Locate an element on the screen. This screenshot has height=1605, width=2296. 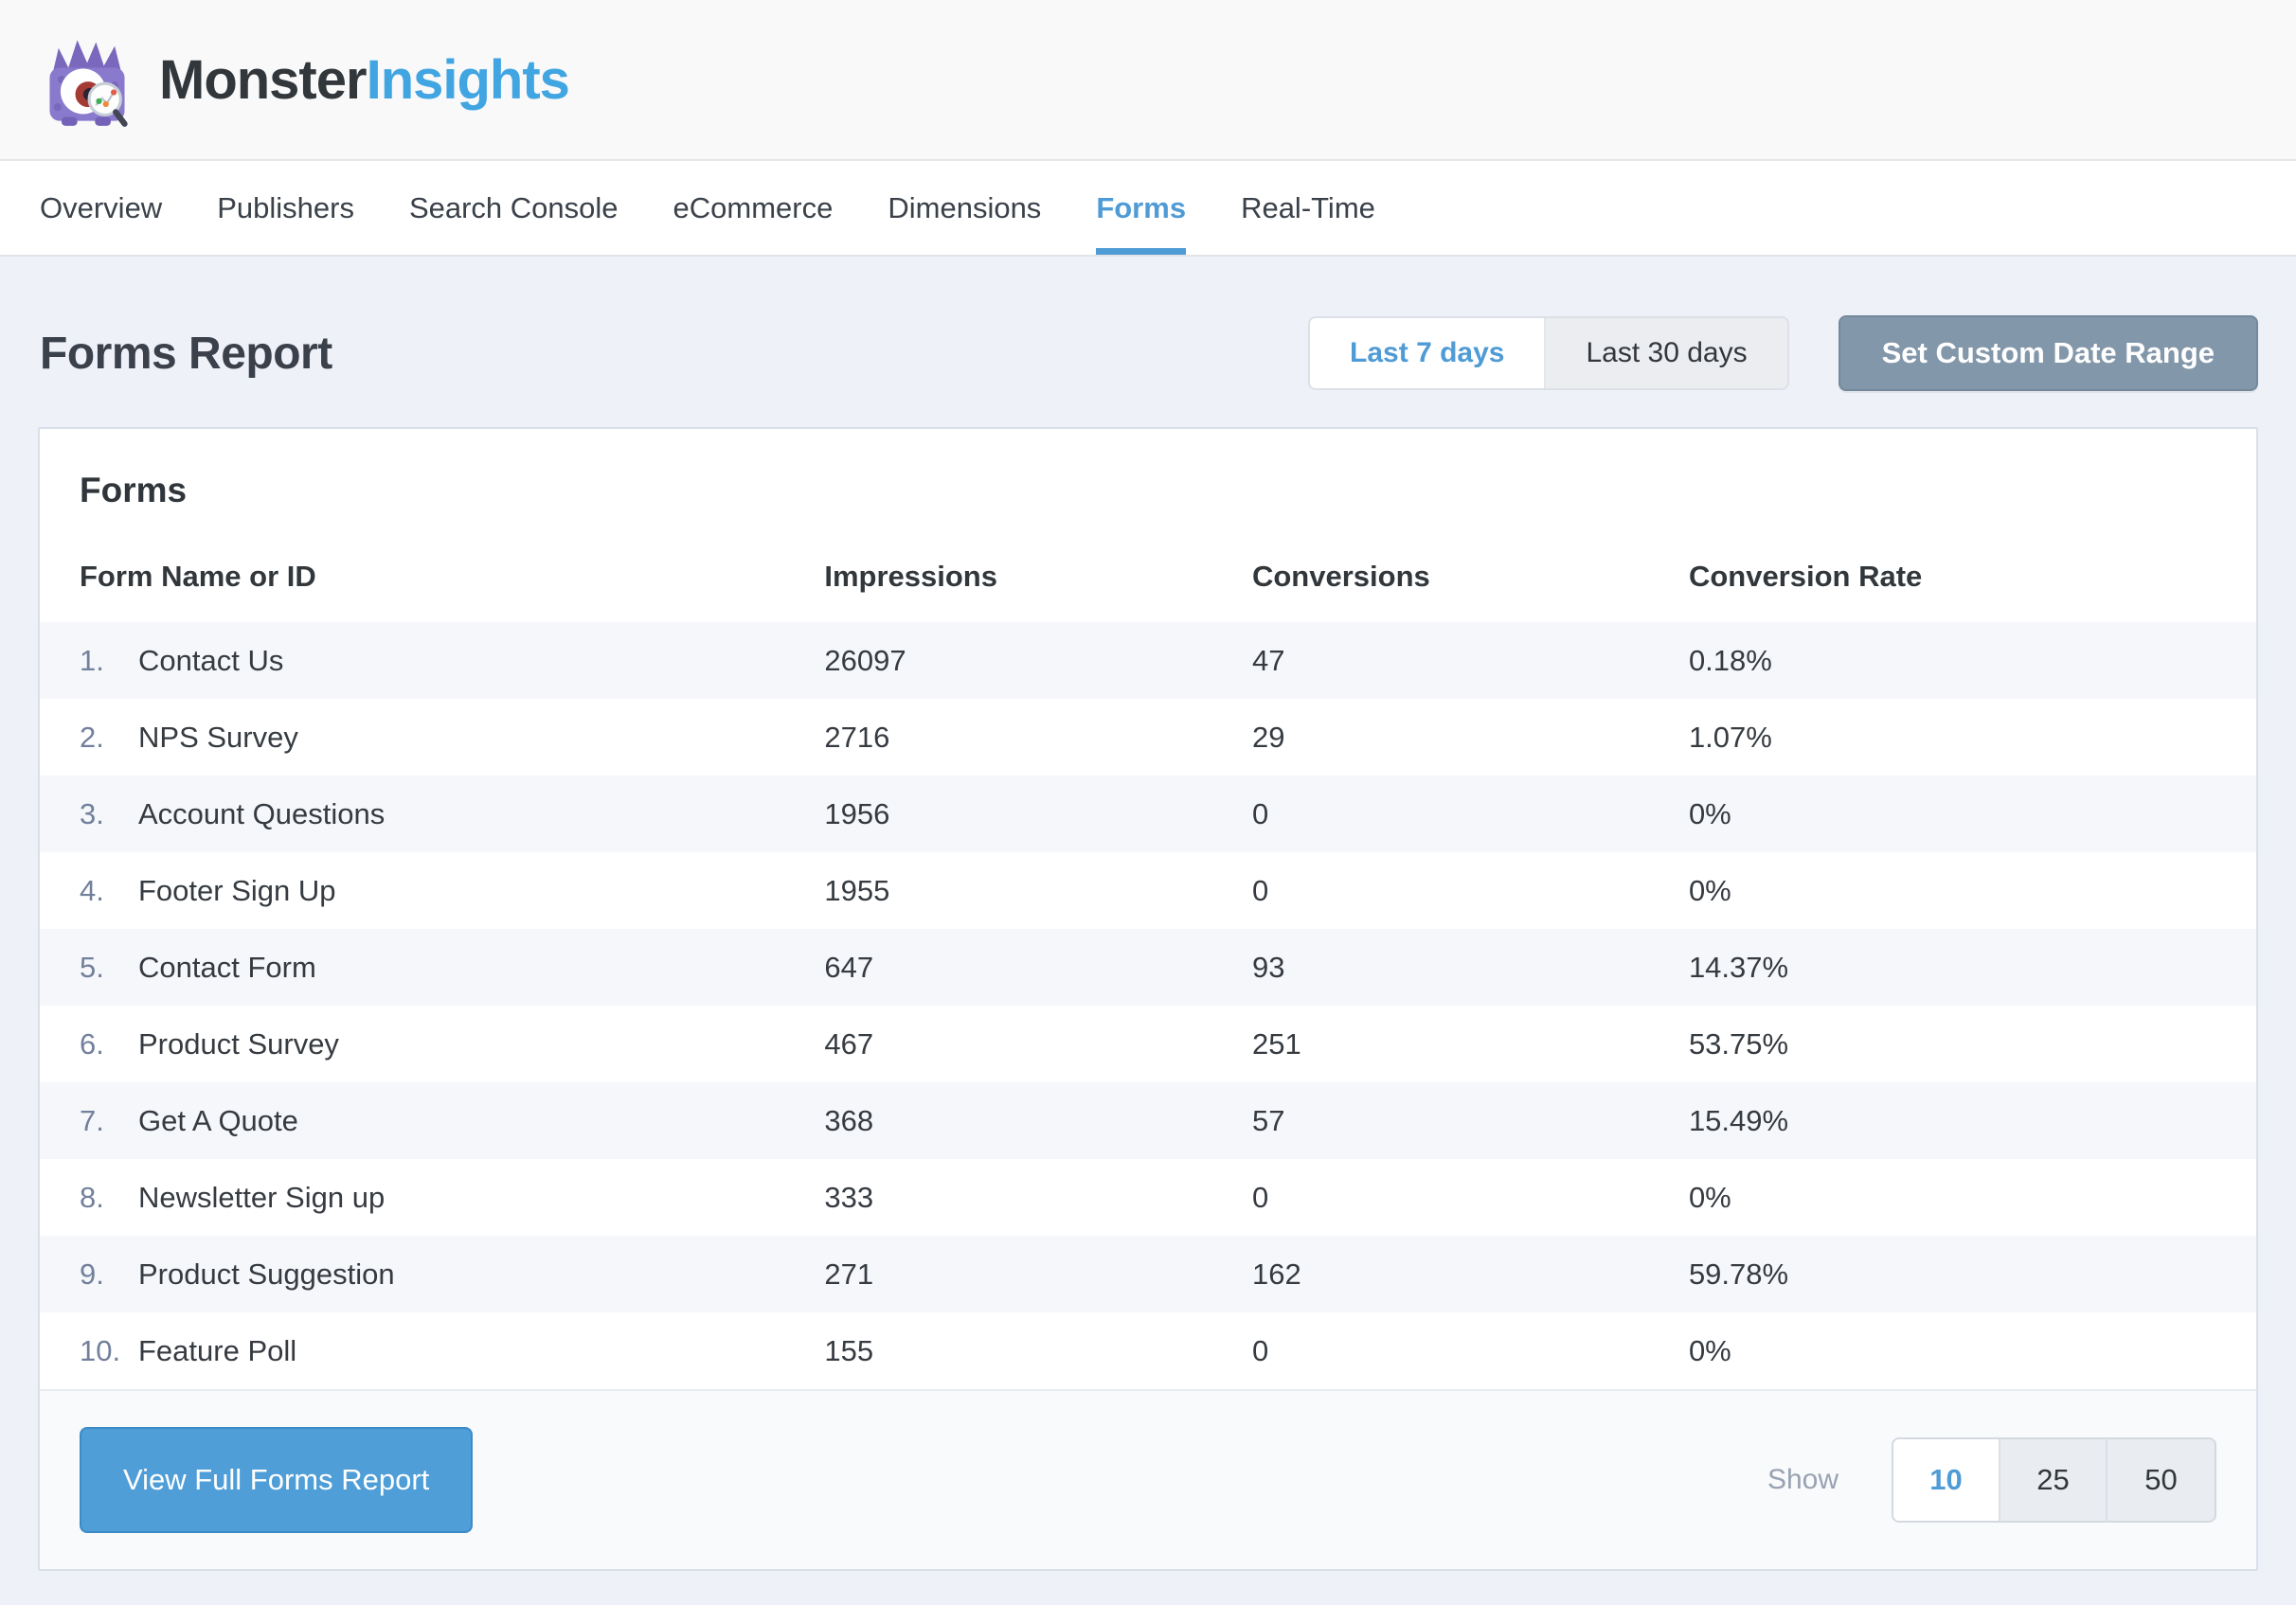
nav-tab-search-console: Search Console is located at coordinates (513, 207).